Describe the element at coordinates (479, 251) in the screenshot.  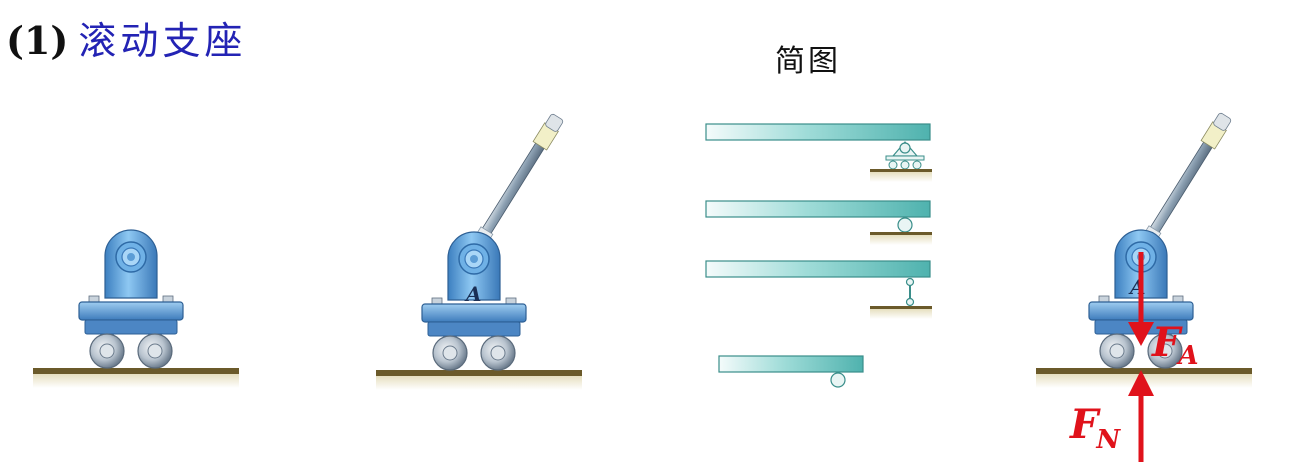
I see `roller-support-drawing-2: A` at that location.